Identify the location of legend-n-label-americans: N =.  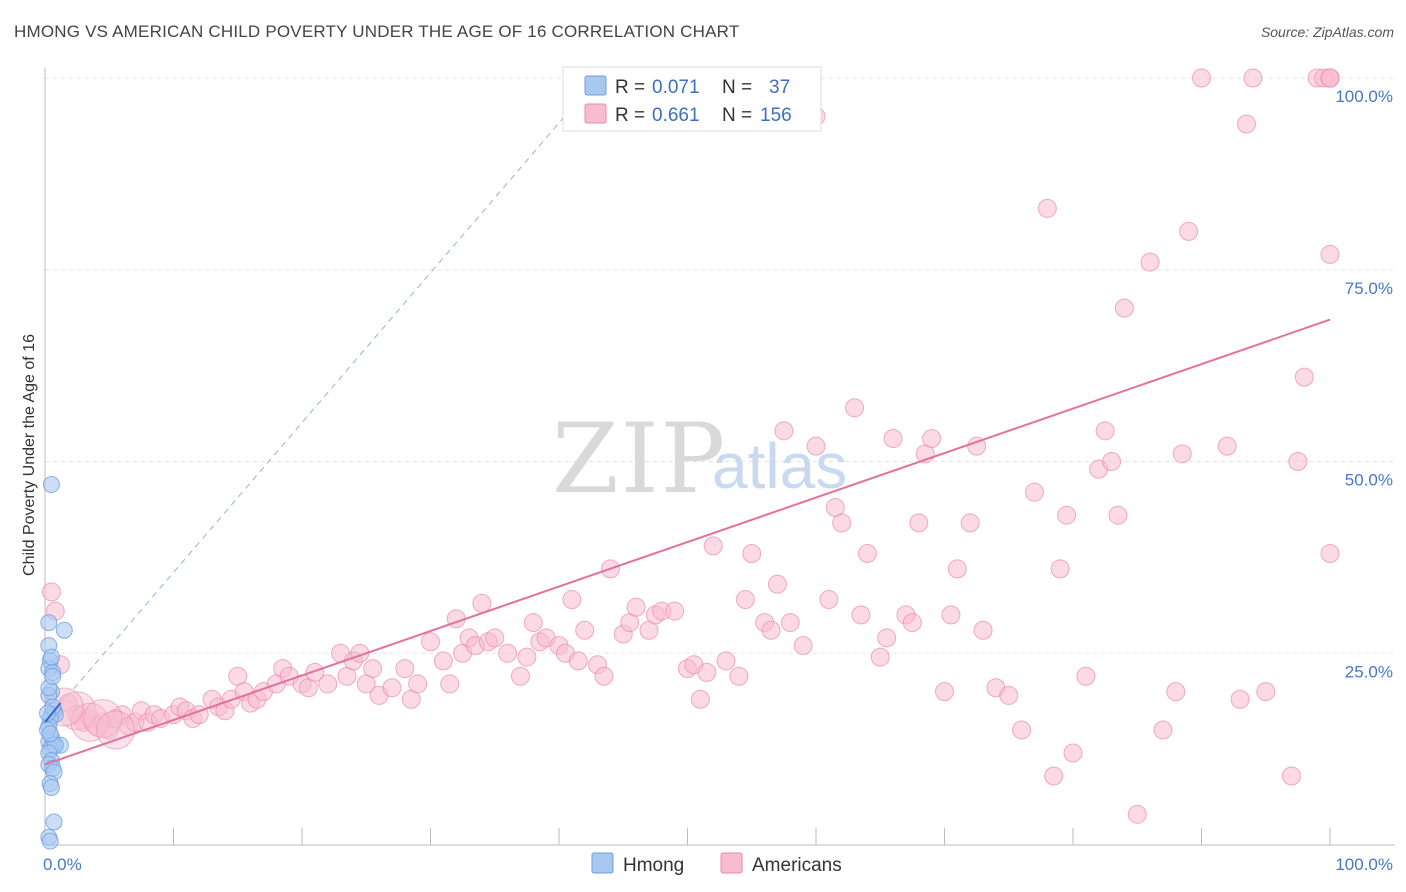
(737, 115).